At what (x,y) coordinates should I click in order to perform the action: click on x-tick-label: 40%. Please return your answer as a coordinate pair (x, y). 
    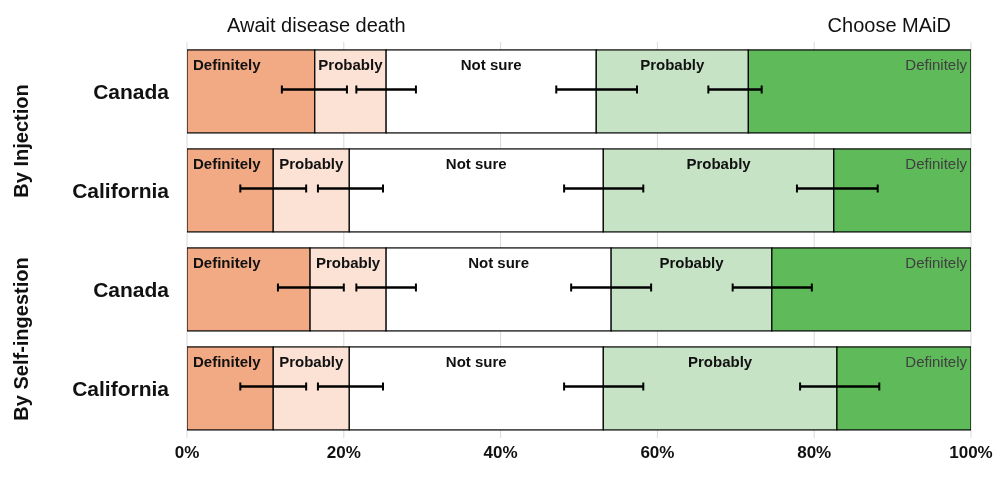
    Looking at the image, I should click on (500, 453).